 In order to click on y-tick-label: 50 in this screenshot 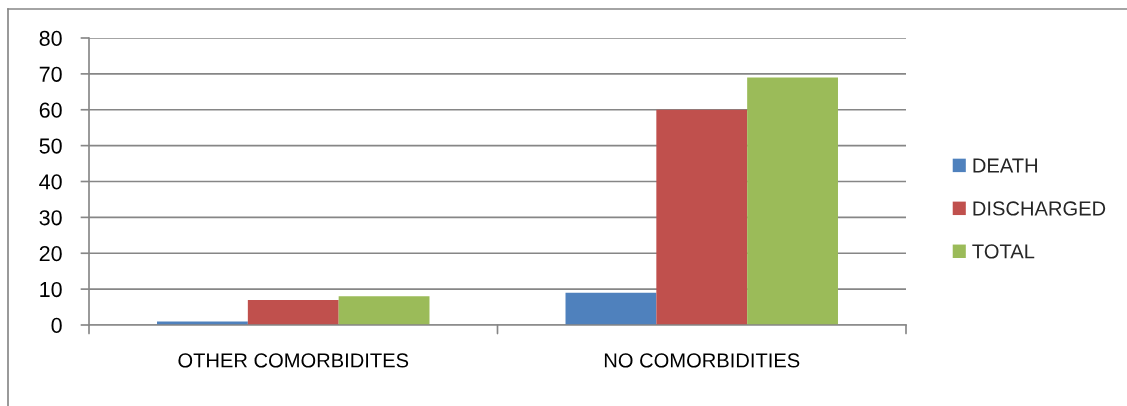, I will do `click(50, 146)`.